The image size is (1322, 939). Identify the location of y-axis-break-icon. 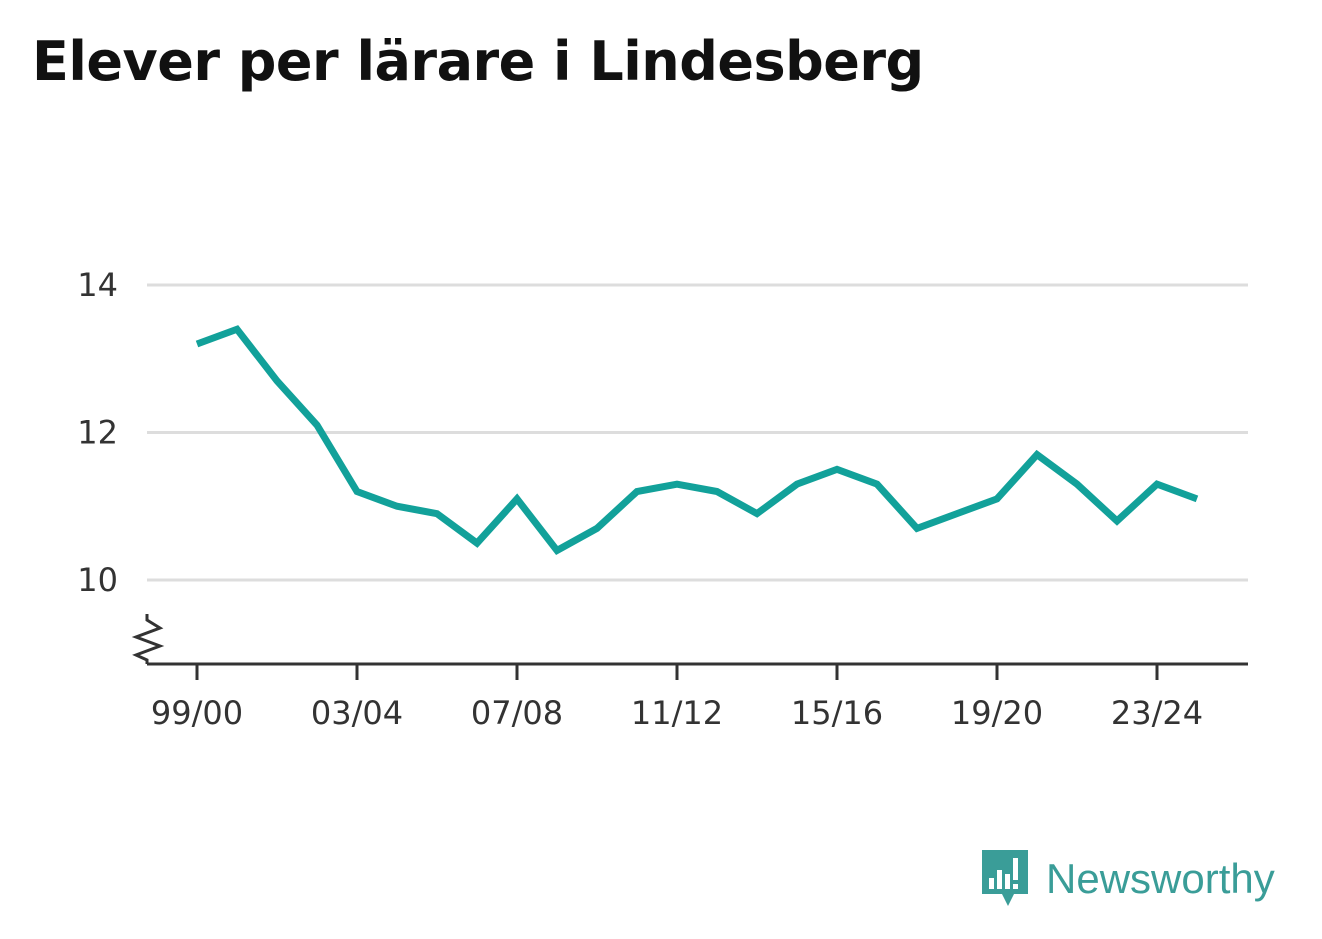
(148, 639).